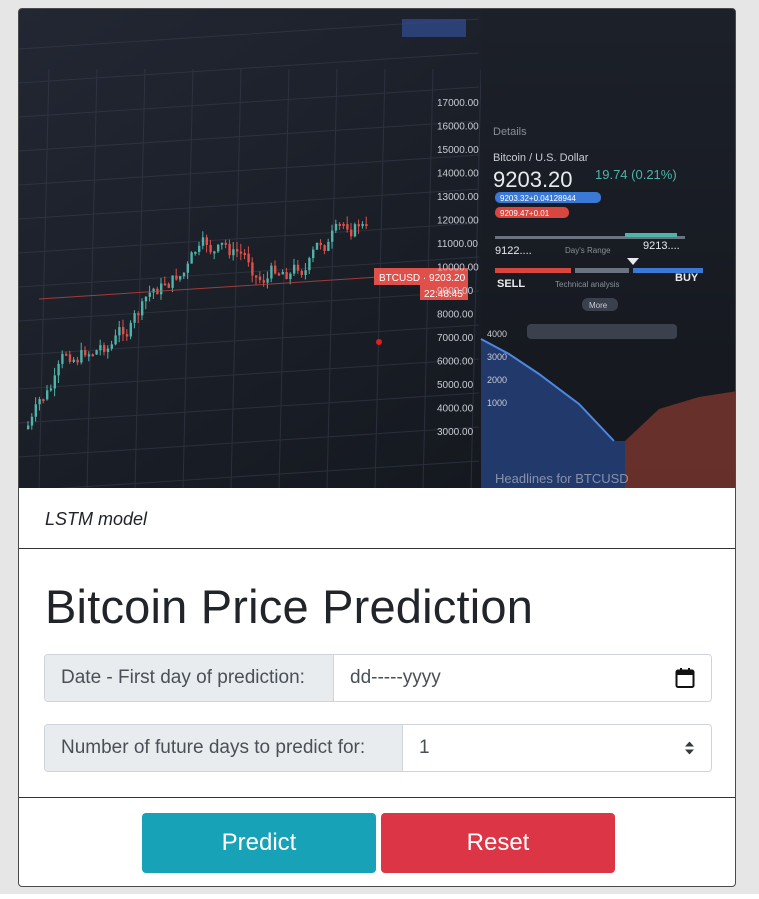  What do you see at coordinates (687, 278) in the screenshot?
I see `buy-label: BUY` at bounding box center [687, 278].